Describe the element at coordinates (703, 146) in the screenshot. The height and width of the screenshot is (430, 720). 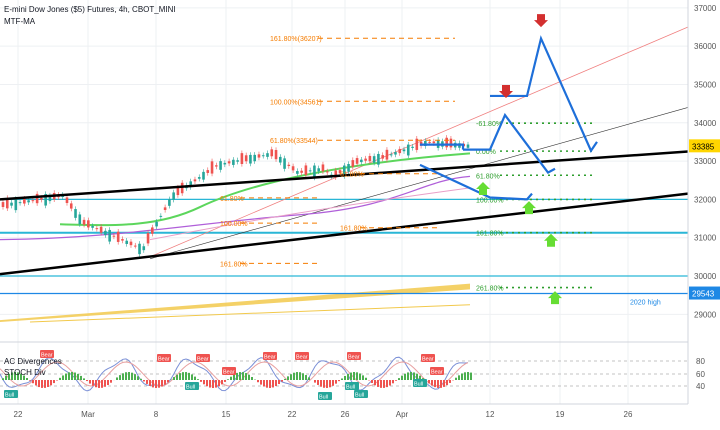
I see `current-price-label: 33385` at that location.